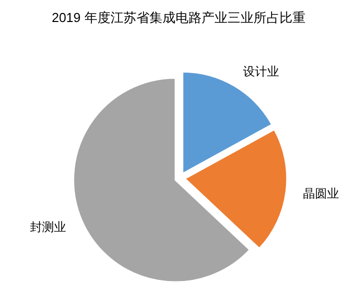  What do you see at coordinates (261, 71) in the screenshot?
I see `slice-label: 设计业` at bounding box center [261, 71].